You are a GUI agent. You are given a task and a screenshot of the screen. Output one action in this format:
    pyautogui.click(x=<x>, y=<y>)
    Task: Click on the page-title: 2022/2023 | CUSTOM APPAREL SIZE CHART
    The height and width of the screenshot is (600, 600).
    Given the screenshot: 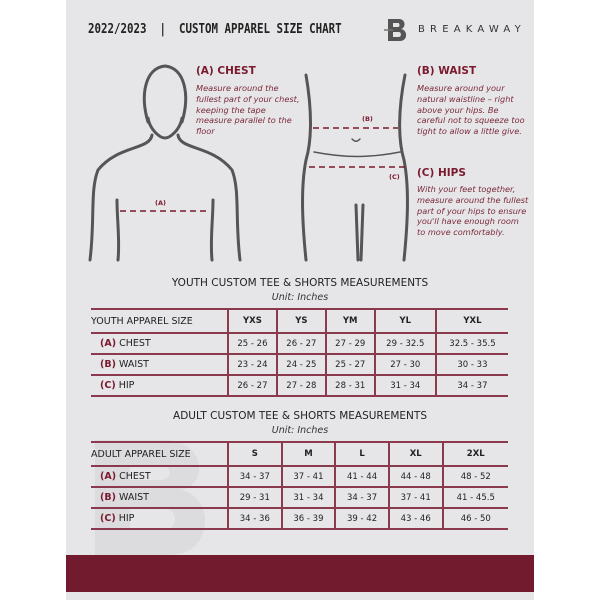 What is the action you would take?
    pyautogui.click(x=215, y=29)
    